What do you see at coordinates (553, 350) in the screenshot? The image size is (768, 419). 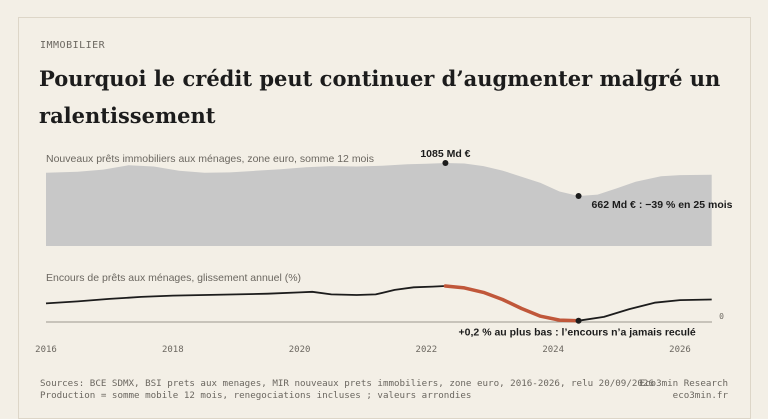 I see `x-tick-label: 2024` at bounding box center [553, 350].